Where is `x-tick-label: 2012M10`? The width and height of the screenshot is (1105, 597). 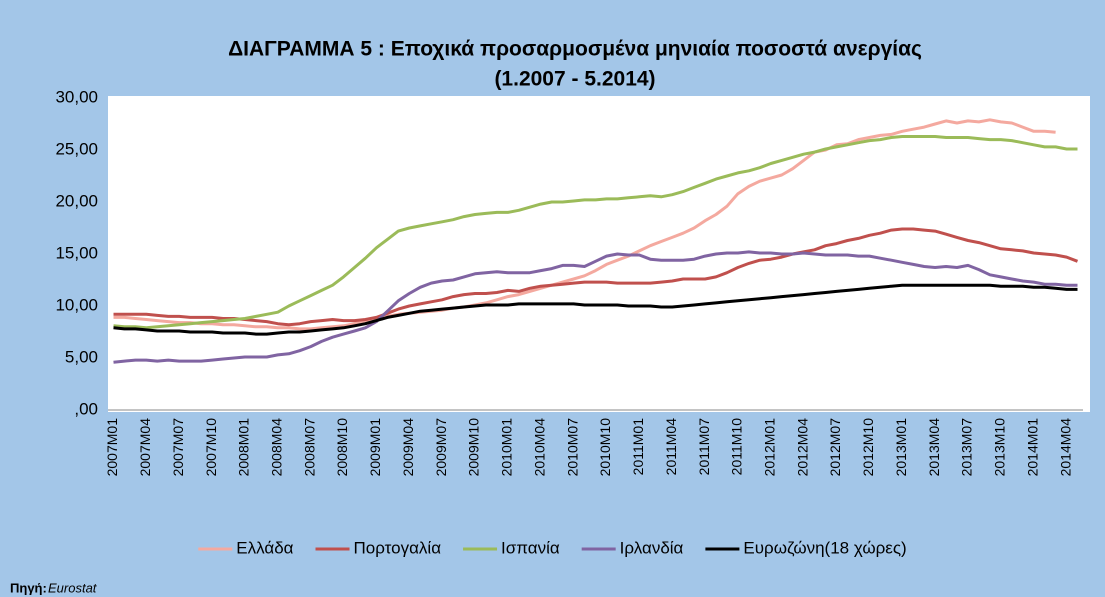
x-tick-label: 2012M10 is located at coordinates (868, 447).